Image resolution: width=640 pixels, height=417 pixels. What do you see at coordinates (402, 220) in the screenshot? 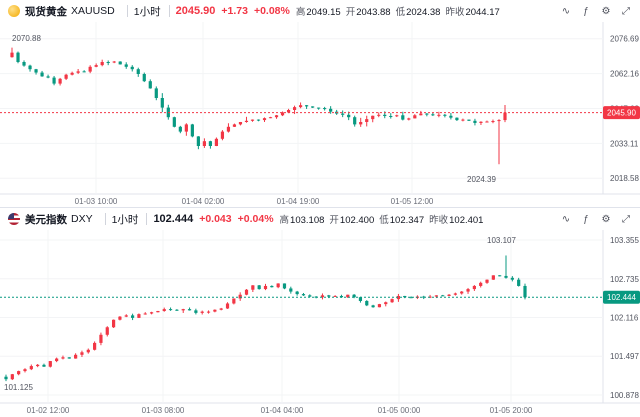
I see `low-value: 低102.347` at bounding box center [402, 220].